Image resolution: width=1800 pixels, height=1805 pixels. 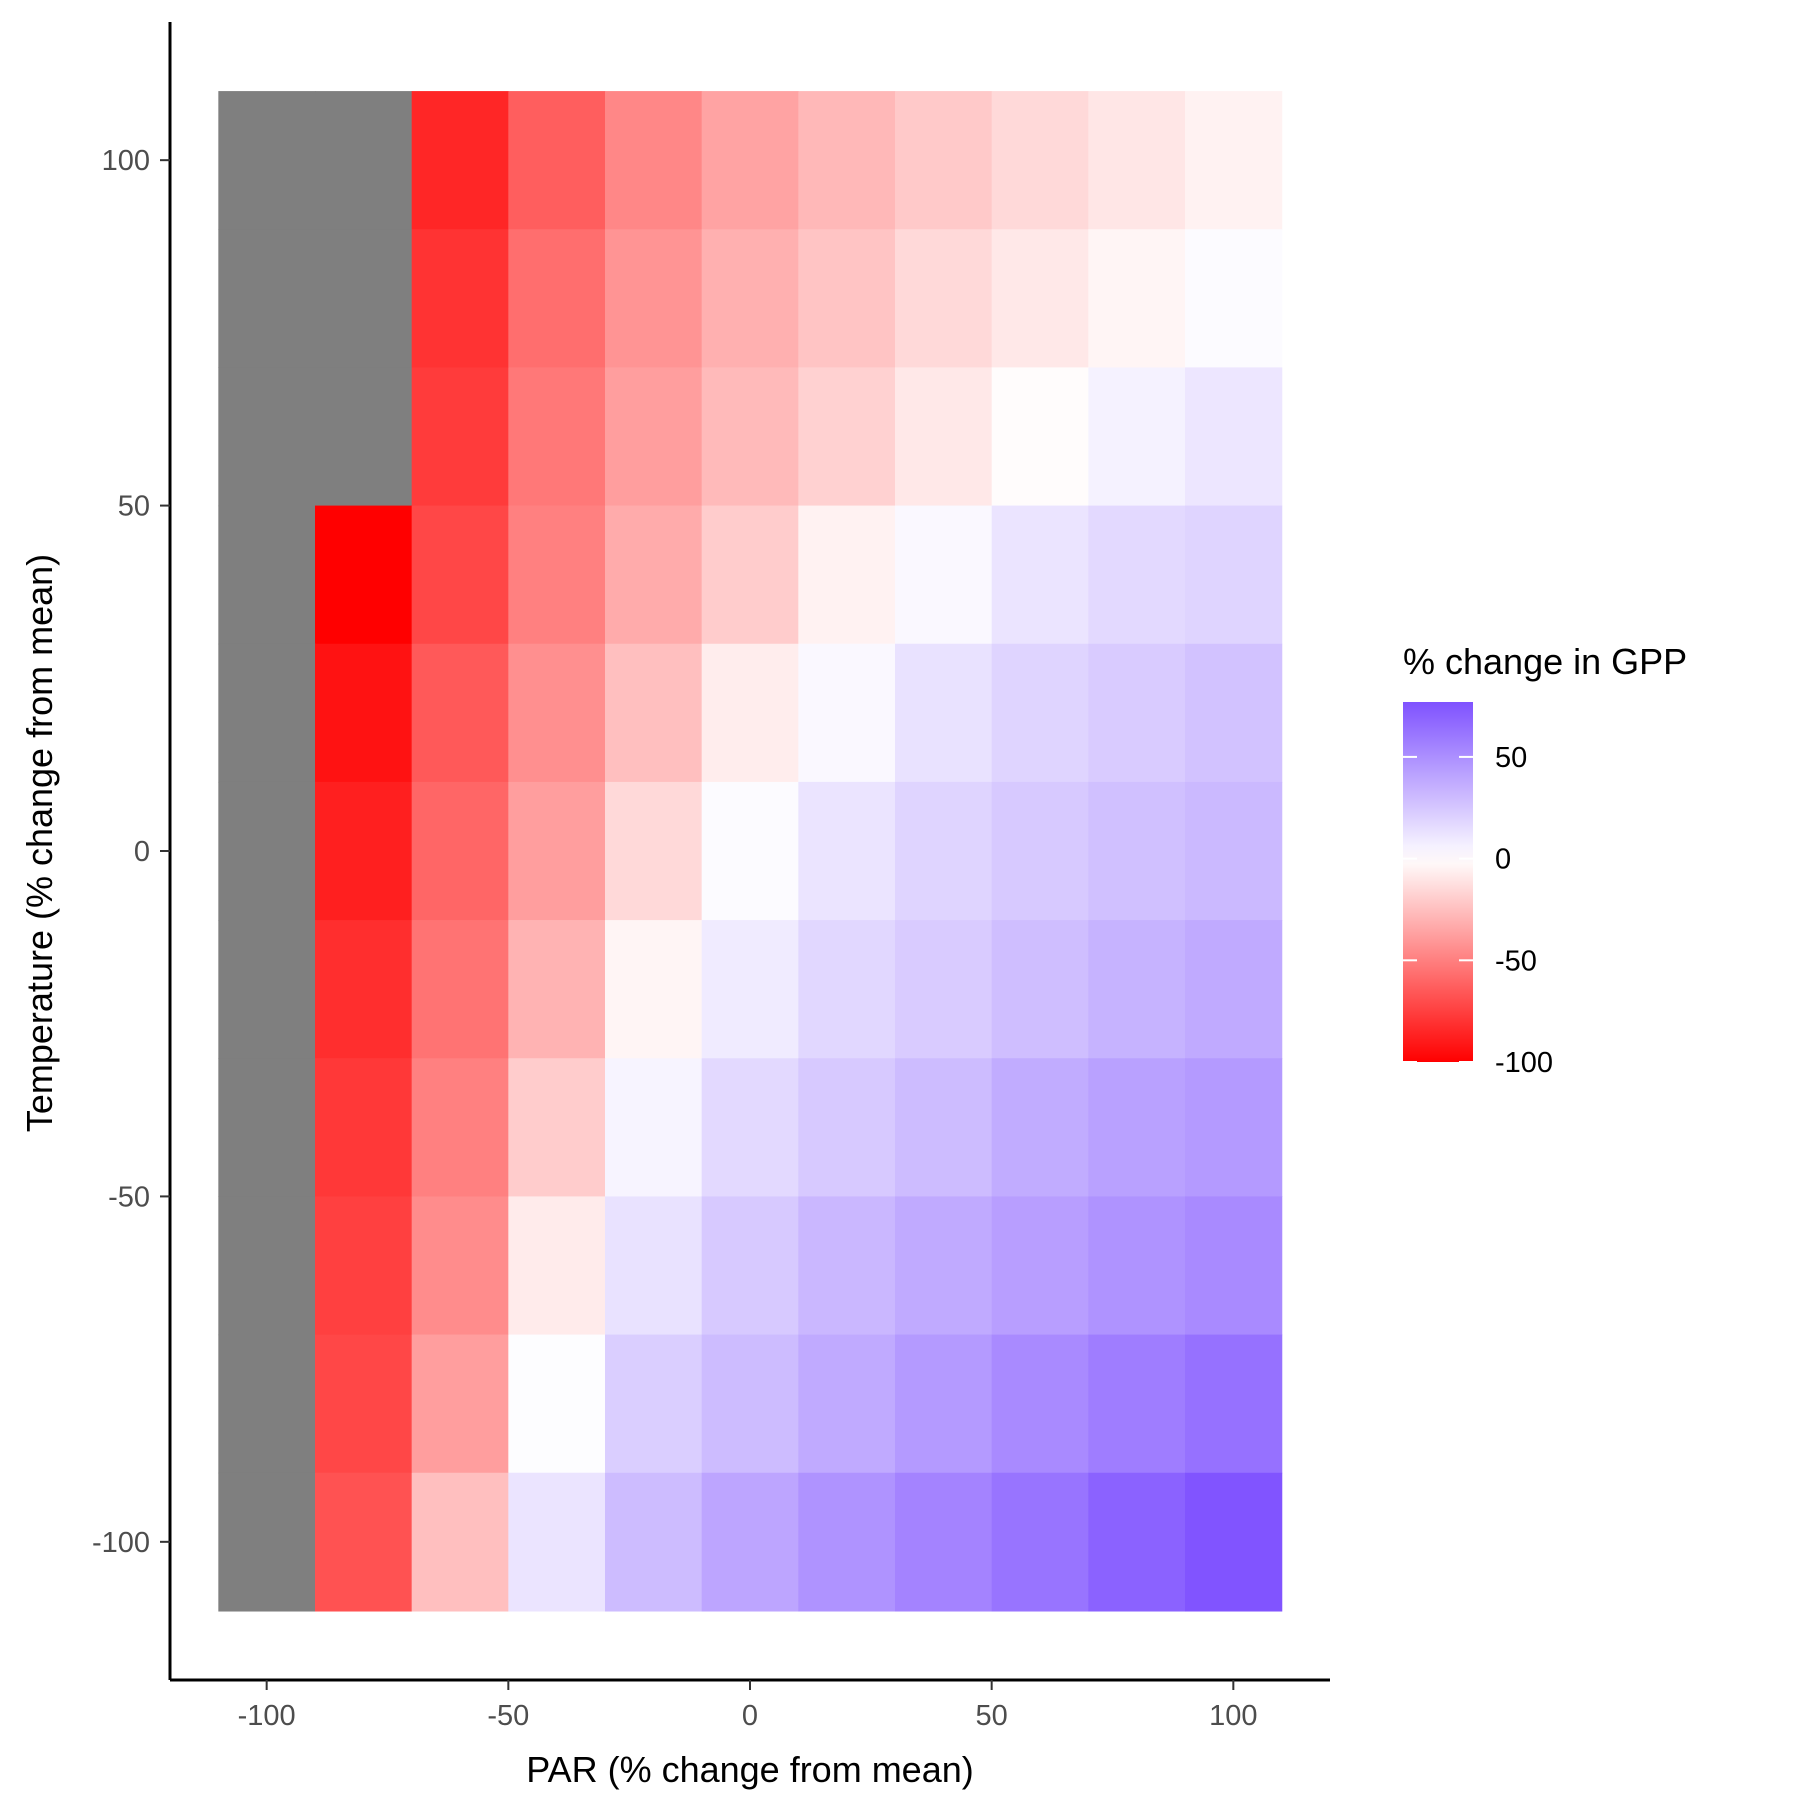 I want to click on legend-title: % change in GPP, so click(x=1545, y=661).